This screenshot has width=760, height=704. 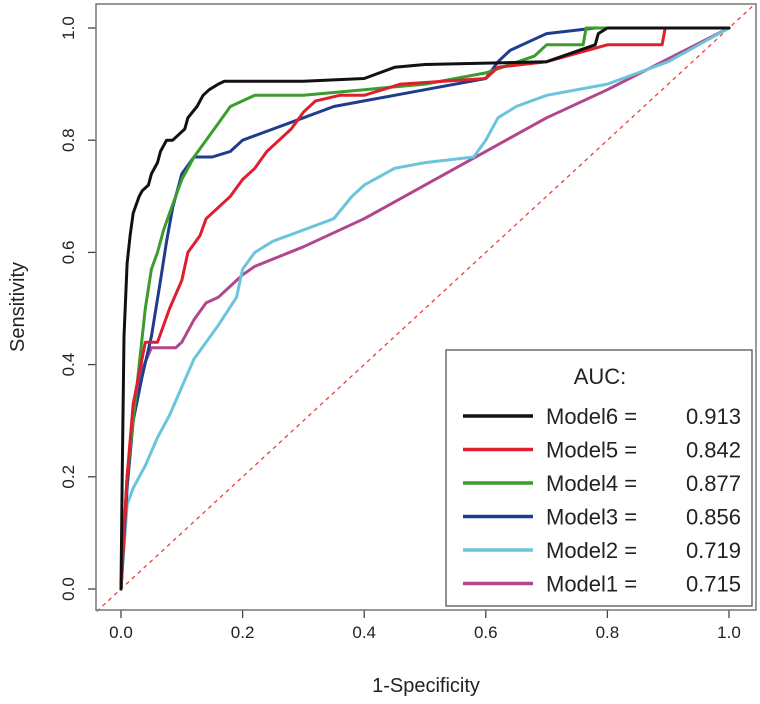 I want to click on x-tick-label: 0.2, so click(x=243, y=632).